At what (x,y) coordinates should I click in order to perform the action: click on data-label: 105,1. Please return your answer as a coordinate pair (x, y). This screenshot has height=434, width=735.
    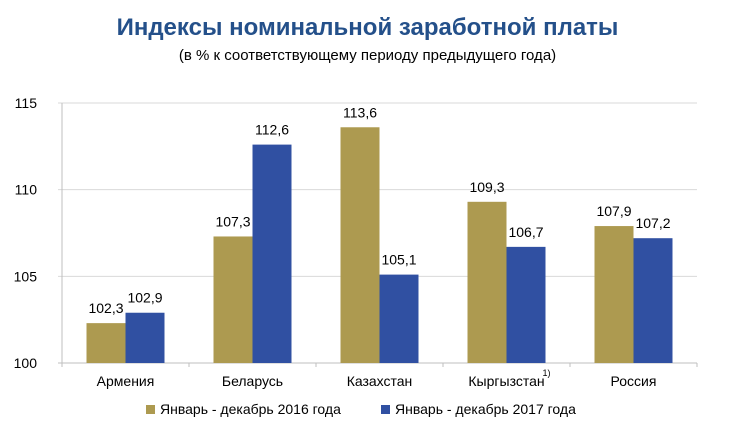
    Looking at the image, I should click on (398, 260).